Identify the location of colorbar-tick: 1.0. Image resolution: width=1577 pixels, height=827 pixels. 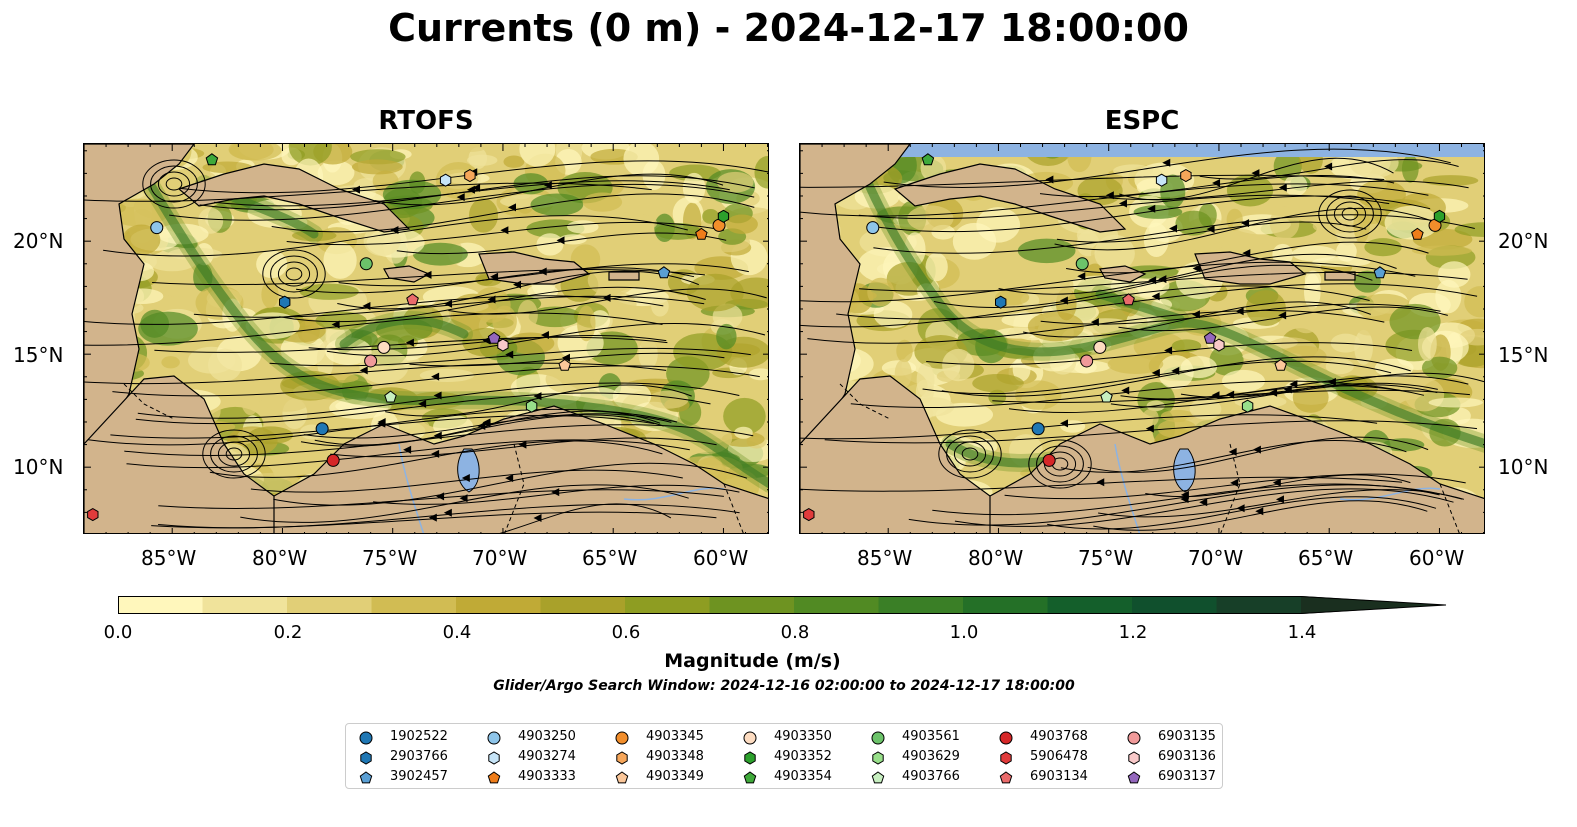
(964, 632).